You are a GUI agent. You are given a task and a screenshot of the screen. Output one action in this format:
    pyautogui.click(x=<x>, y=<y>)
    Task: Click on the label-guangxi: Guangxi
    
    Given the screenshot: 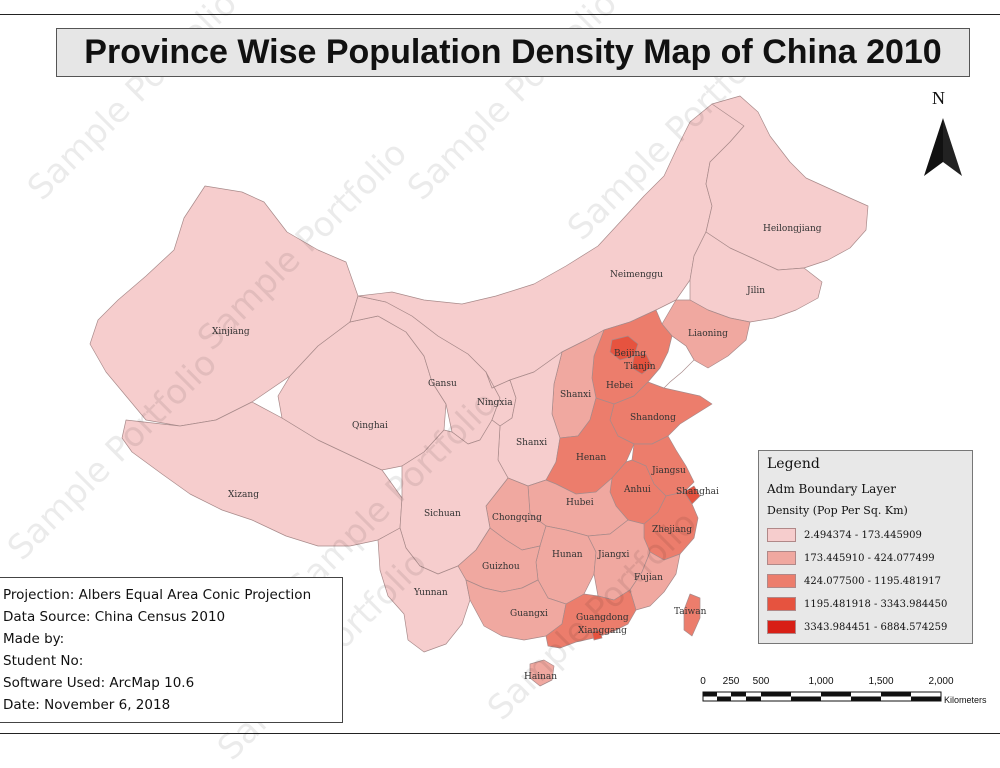 What is the action you would take?
    pyautogui.click(x=529, y=614)
    